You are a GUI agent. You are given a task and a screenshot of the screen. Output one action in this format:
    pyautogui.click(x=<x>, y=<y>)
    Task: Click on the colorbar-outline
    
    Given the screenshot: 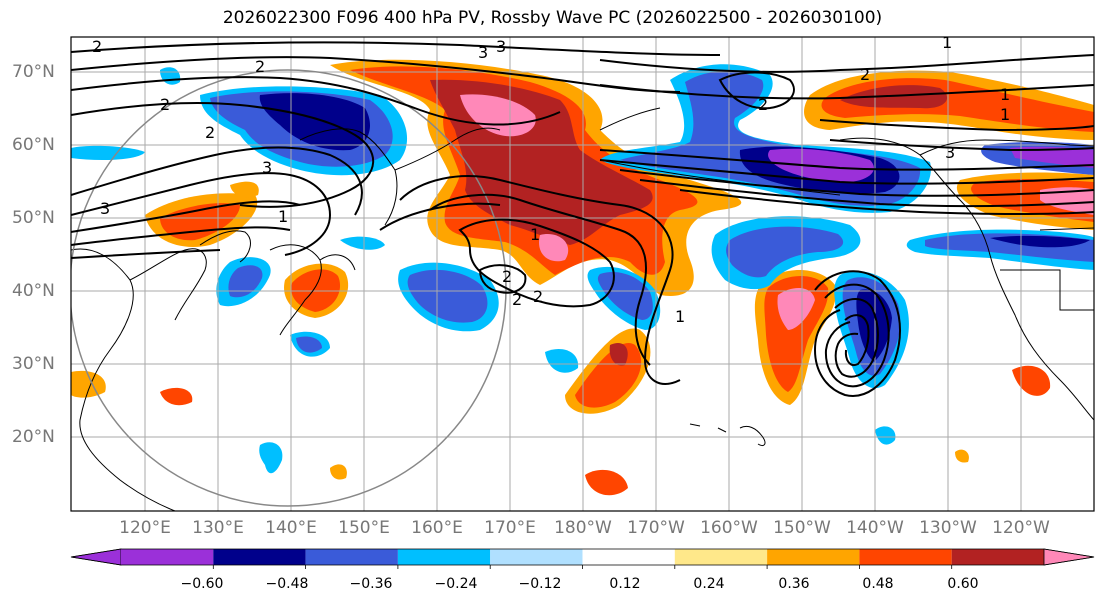 What is the action you would take?
    pyautogui.click(x=582, y=557)
    